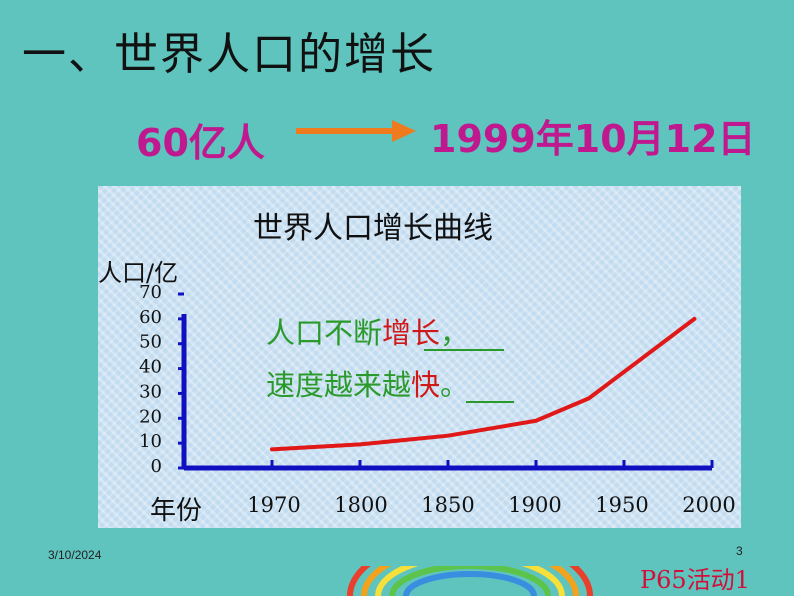  Describe the element at coordinates (150, 416) in the screenshot. I see `y-tick-label: 20` at that location.